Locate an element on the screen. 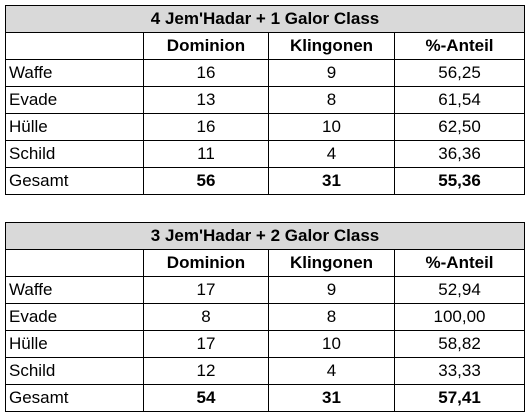 The image size is (532, 417). table-row: Schild 12 4 33,33 is located at coordinates (265, 371).